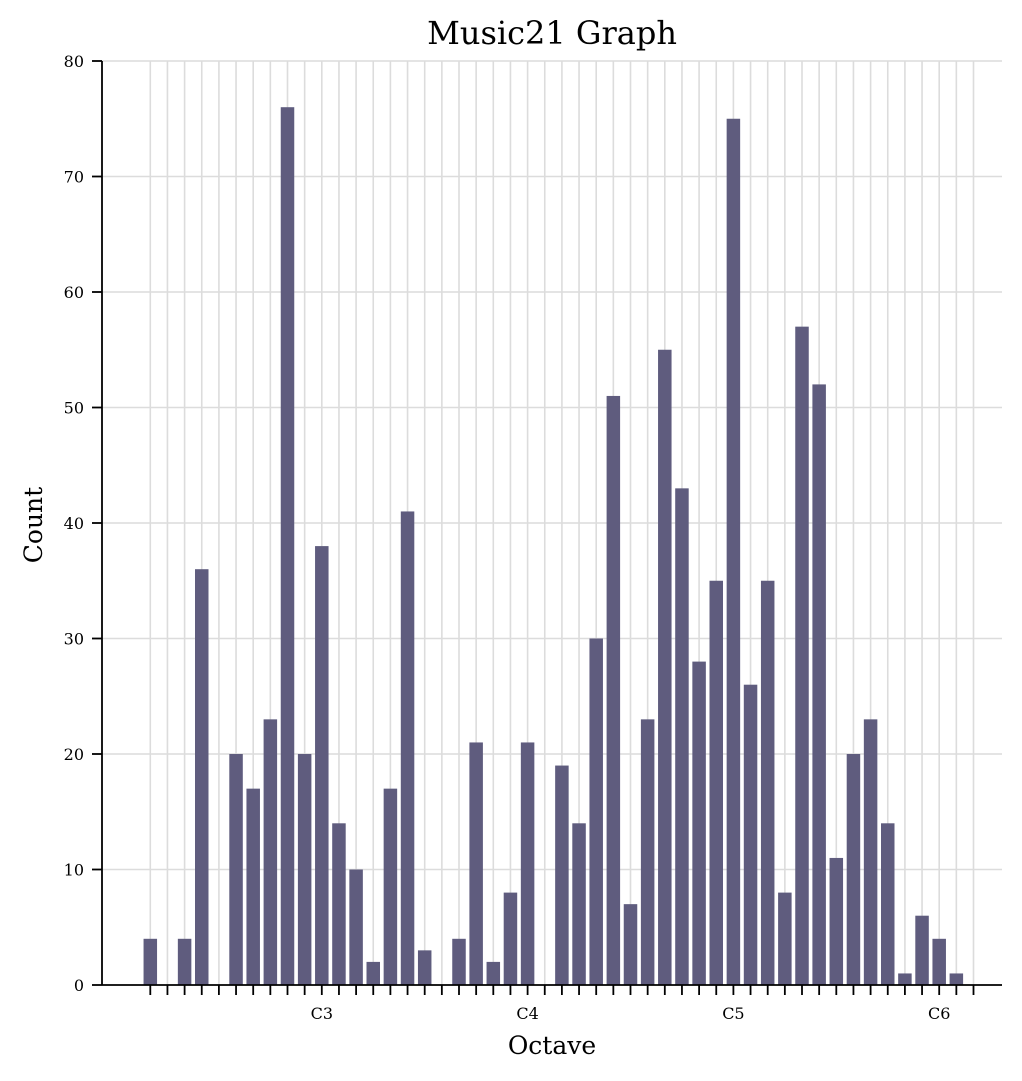 The image size is (1022, 1081). What do you see at coordinates (74, 408) in the screenshot?
I see `y-tick-label: 50` at bounding box center [74, 408].